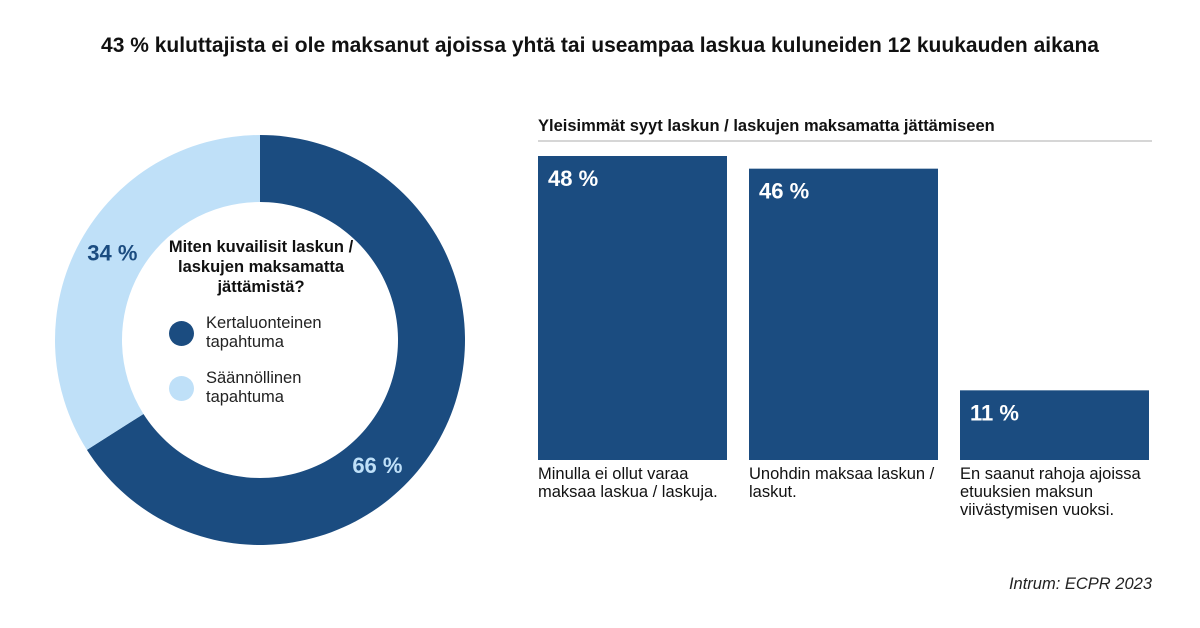 The height and width of the screenshot is (628, 1200). Describe the element at coordinates (112, 253) in the screenshot. I see `donut-value-label: 34 %` at that location.